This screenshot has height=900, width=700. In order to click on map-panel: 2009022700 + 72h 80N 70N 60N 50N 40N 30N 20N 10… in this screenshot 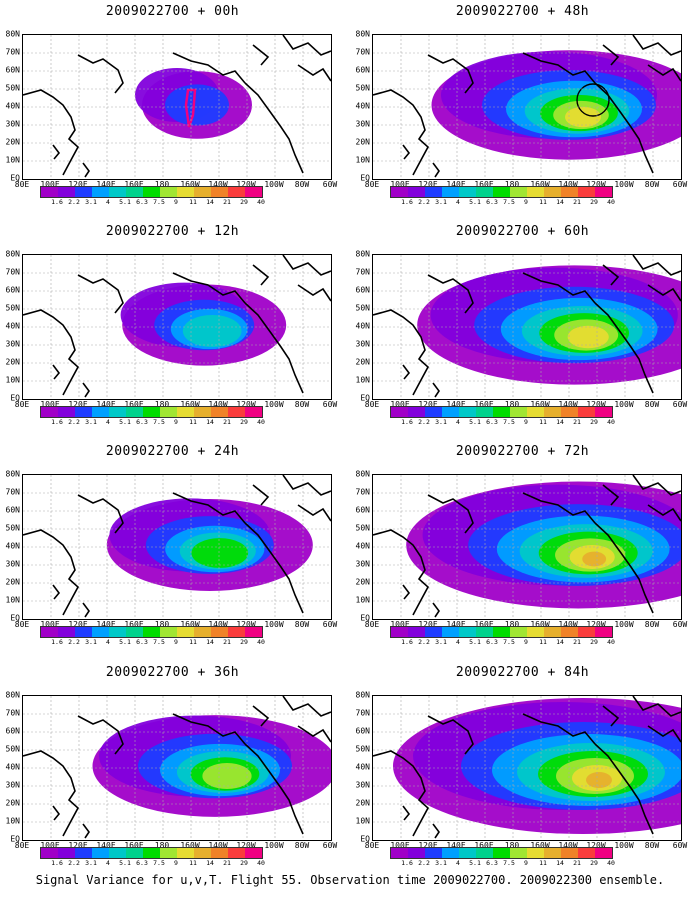, I will do `click(522, 546)`.